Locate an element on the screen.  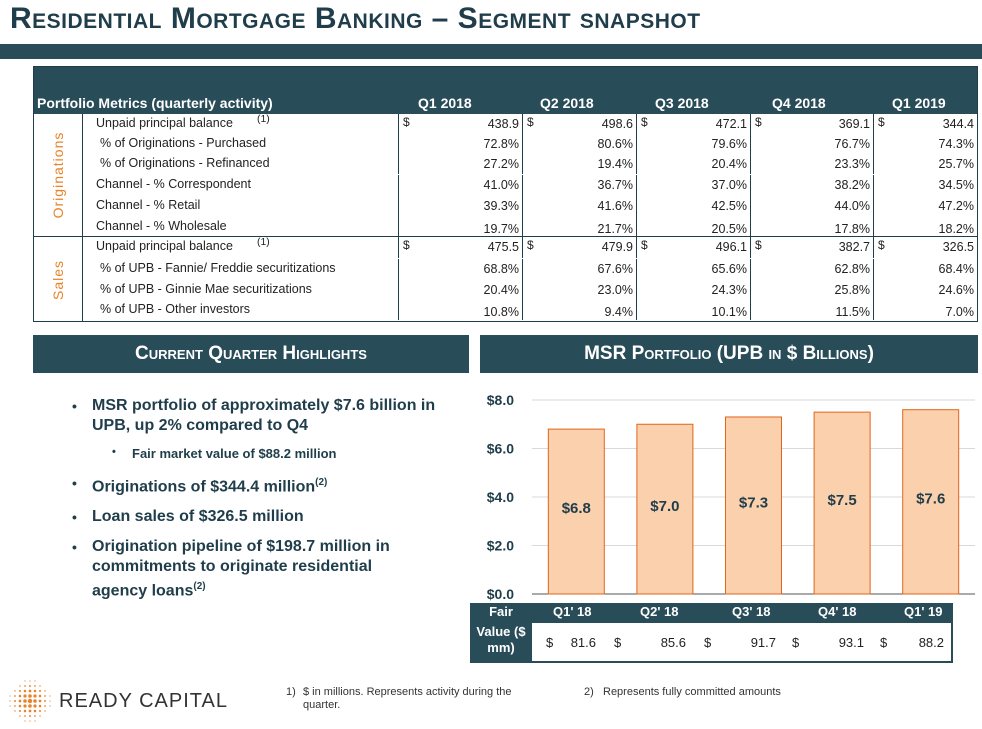
metrics-cell: 68.8% is located at coordinates (460, 269).